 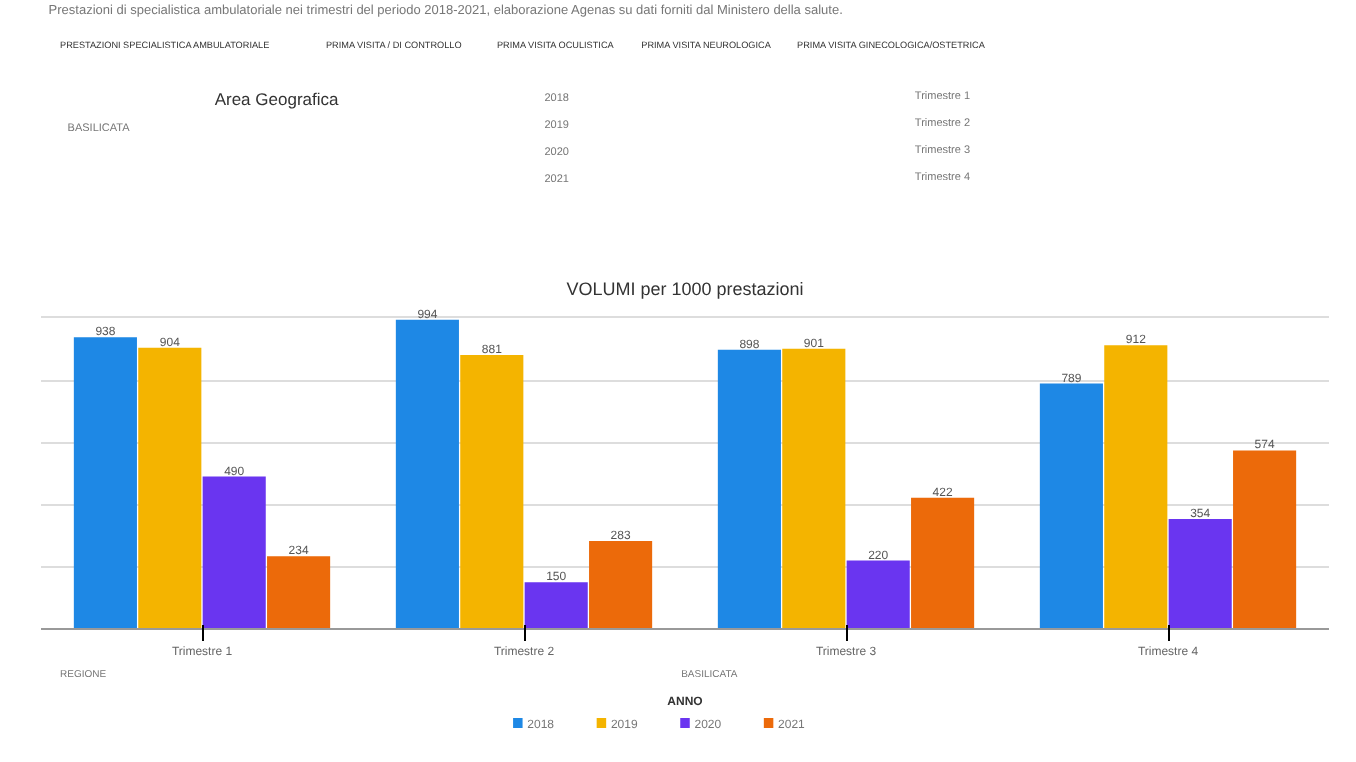 What do you see at coordinates (685, 289) in the screenshot?
I see `chart-title: VOLUMI per 1000 prestazioni` at bounding box center [685, 289].